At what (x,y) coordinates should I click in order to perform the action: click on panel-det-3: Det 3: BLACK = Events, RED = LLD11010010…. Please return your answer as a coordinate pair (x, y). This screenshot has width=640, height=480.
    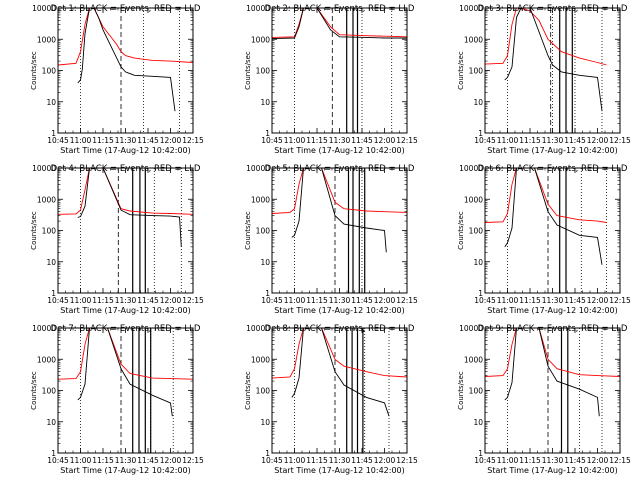
    Looking at the image, I should click on (544, 79).